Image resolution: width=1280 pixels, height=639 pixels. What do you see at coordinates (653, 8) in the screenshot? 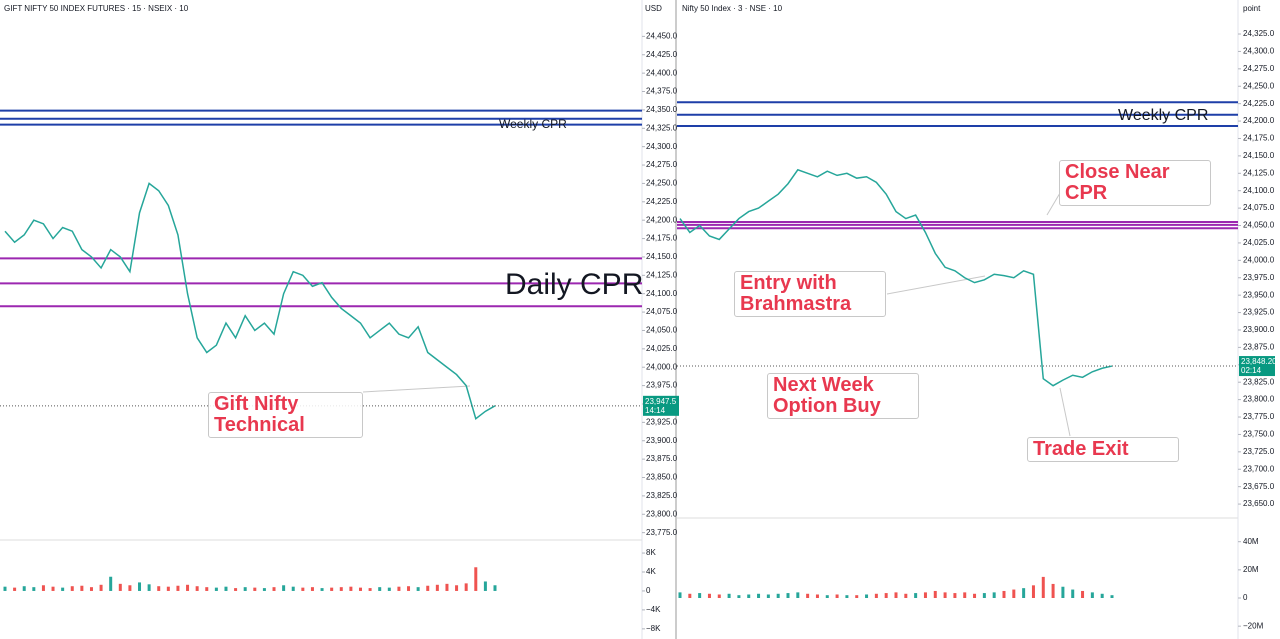
I see `unit: USD` at bounding box center [653, 8].